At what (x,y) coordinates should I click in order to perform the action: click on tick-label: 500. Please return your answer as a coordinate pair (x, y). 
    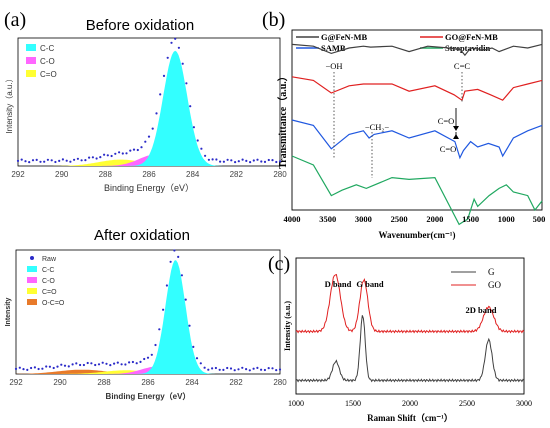
    Looking at the image, I should click on (539, 219).